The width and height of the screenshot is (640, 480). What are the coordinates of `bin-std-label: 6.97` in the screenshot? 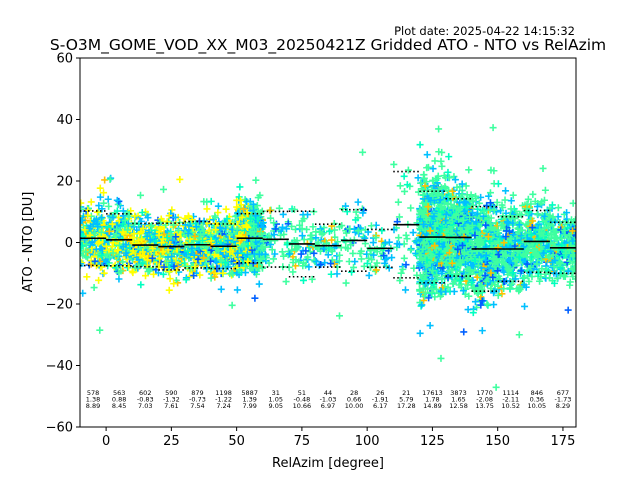 It's located at (328, 406).